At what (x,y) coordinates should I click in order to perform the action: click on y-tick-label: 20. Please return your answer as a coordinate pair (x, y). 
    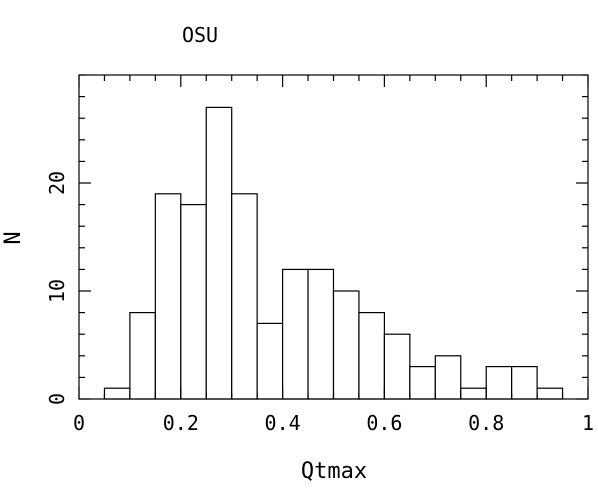
    Looking at the image, I should click on (57, 183).